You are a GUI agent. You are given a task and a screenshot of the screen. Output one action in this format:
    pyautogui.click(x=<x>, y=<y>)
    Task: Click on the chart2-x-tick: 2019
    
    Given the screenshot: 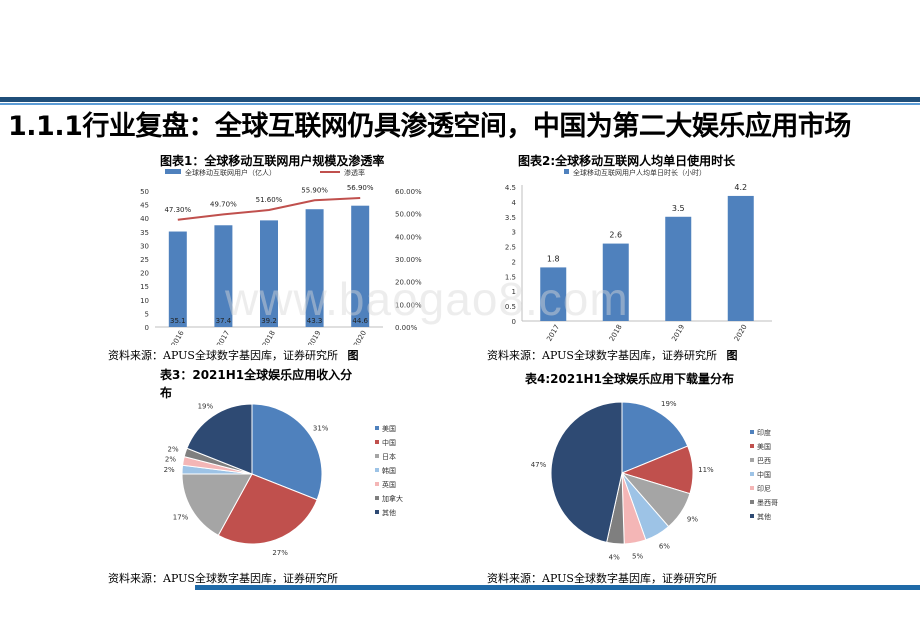 What is the action you would take?
    pyautogui.click(x=678, y=332)
    